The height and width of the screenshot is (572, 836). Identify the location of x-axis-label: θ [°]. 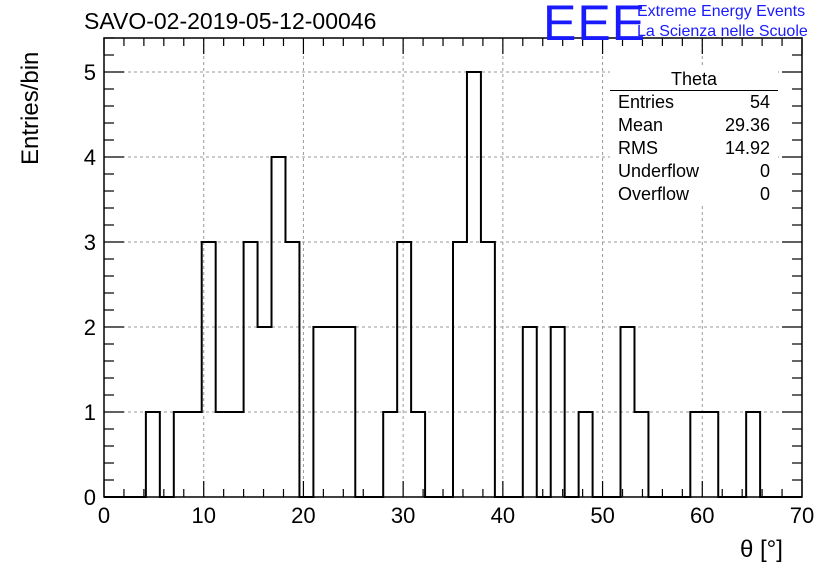
(761, 549).